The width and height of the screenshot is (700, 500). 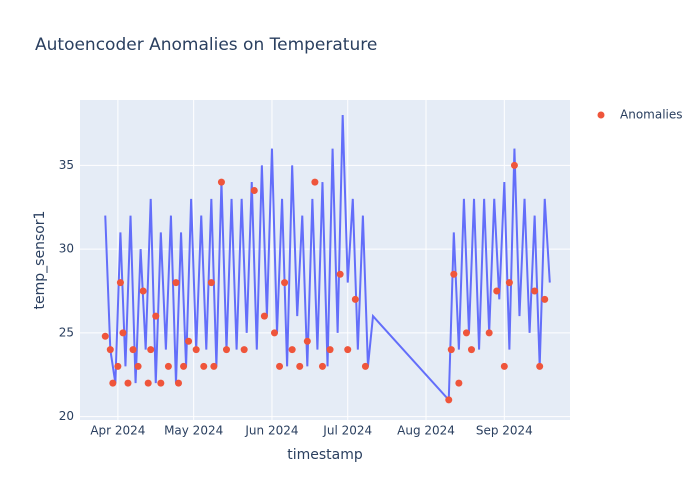 I want to click on x-tick-label: May 2024, so click(x=193, y=431).